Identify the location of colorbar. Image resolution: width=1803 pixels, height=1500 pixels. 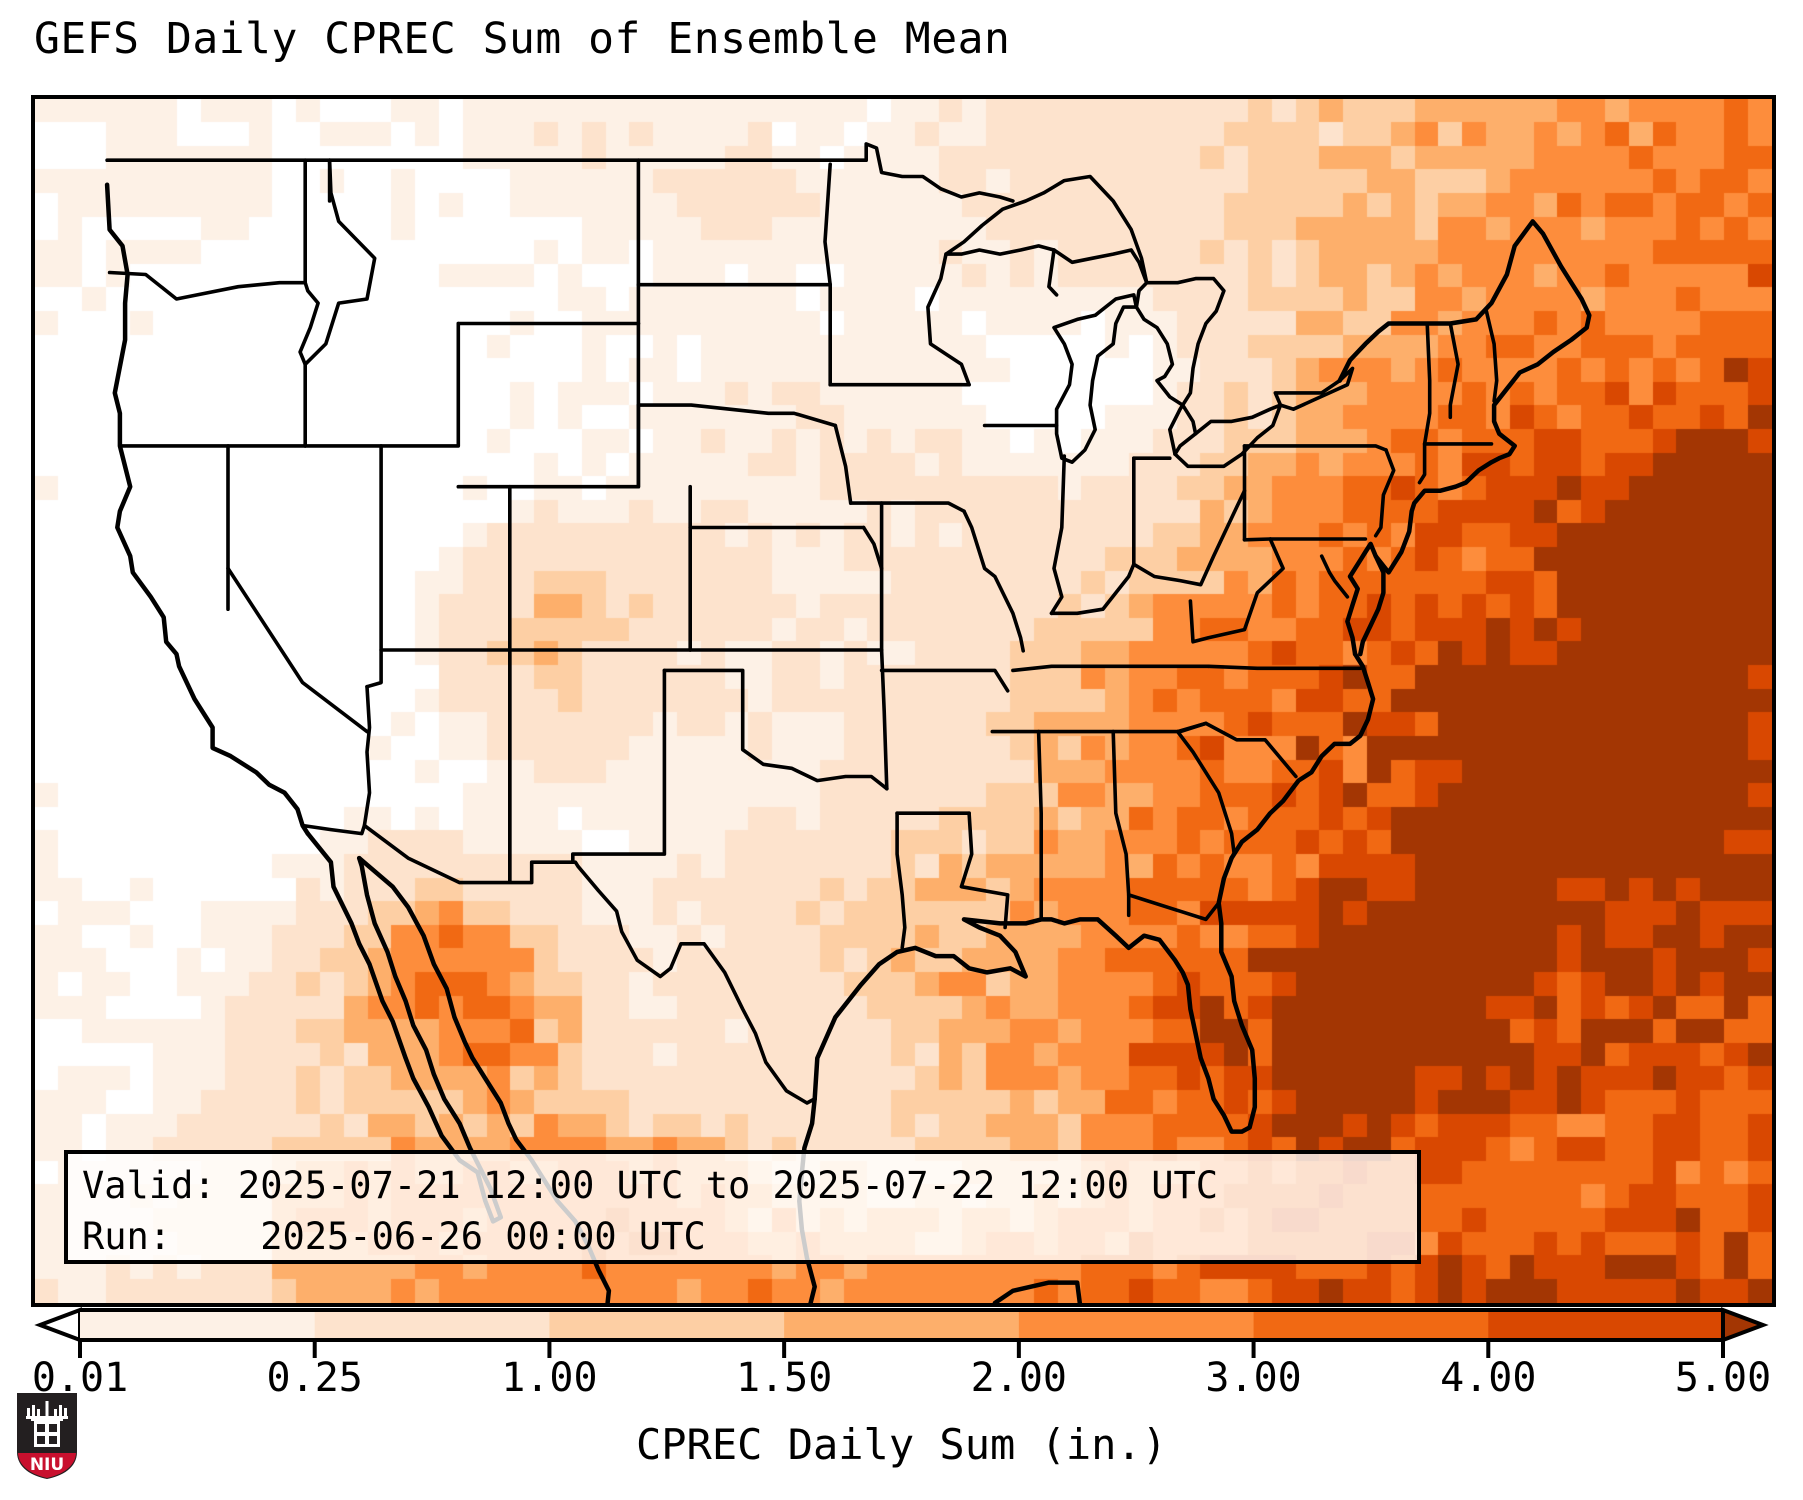
(901, 1335).